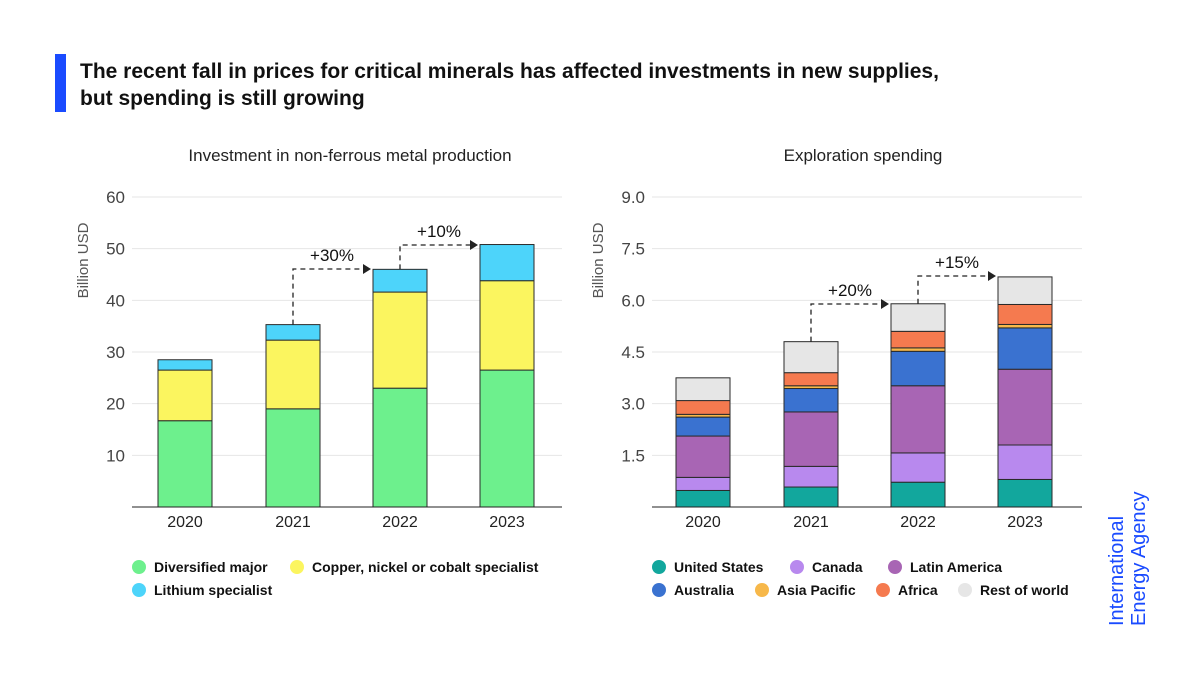 This screenshot has height=675, width=1200. What do you see at coordinates (703, 389) in the screenshot?
I see `bar-rest-of-world-2020` at bounding box center [703, 389].